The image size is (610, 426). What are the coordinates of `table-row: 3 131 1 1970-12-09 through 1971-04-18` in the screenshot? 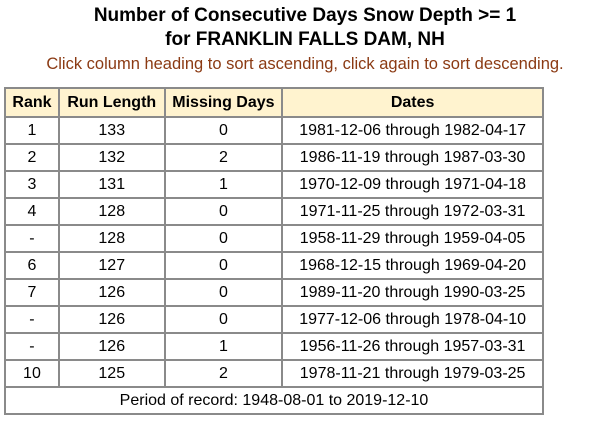 It's located at (274, 184).